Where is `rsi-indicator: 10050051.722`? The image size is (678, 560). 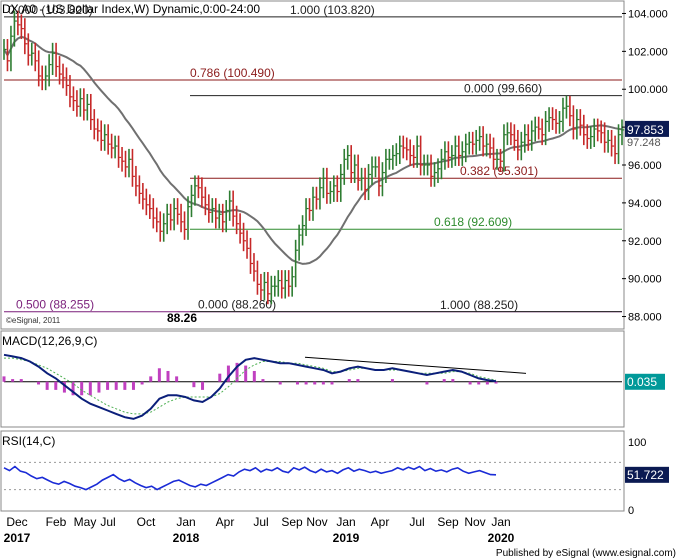
rsi-indicator: 10050051.722 is located at coordinates (336, 477).